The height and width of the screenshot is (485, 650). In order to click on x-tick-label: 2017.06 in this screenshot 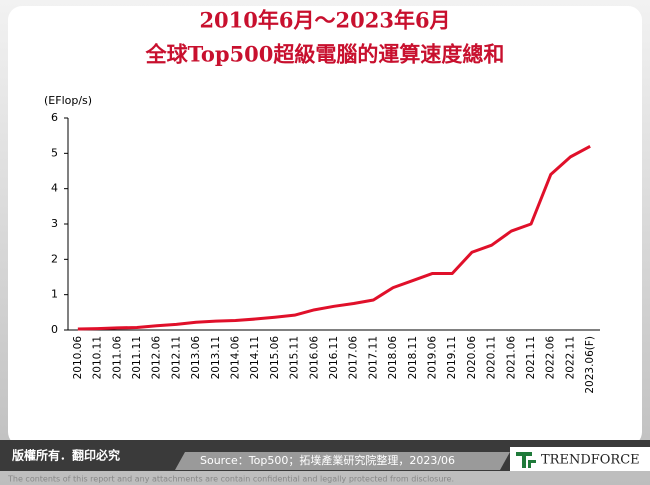, I will do `click(354, 358)`.